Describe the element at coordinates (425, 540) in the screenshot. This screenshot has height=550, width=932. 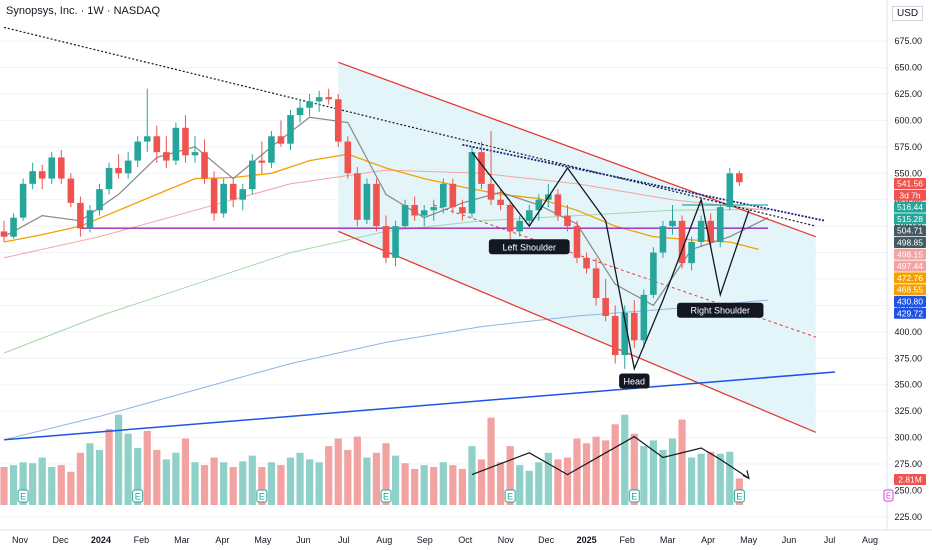
I see `time-tick-label: Sep` at that location.